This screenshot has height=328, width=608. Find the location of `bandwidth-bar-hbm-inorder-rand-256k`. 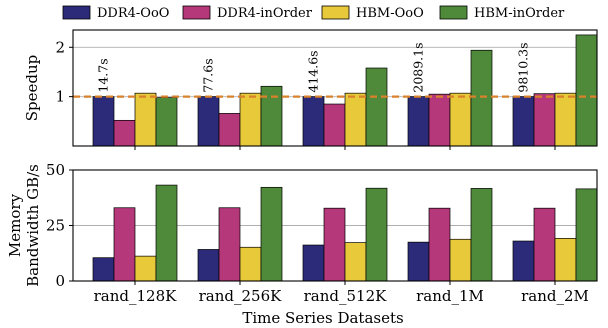

bandwidth-bar-hbm-inorder-rand-256k is located at coordinates (271, 234).